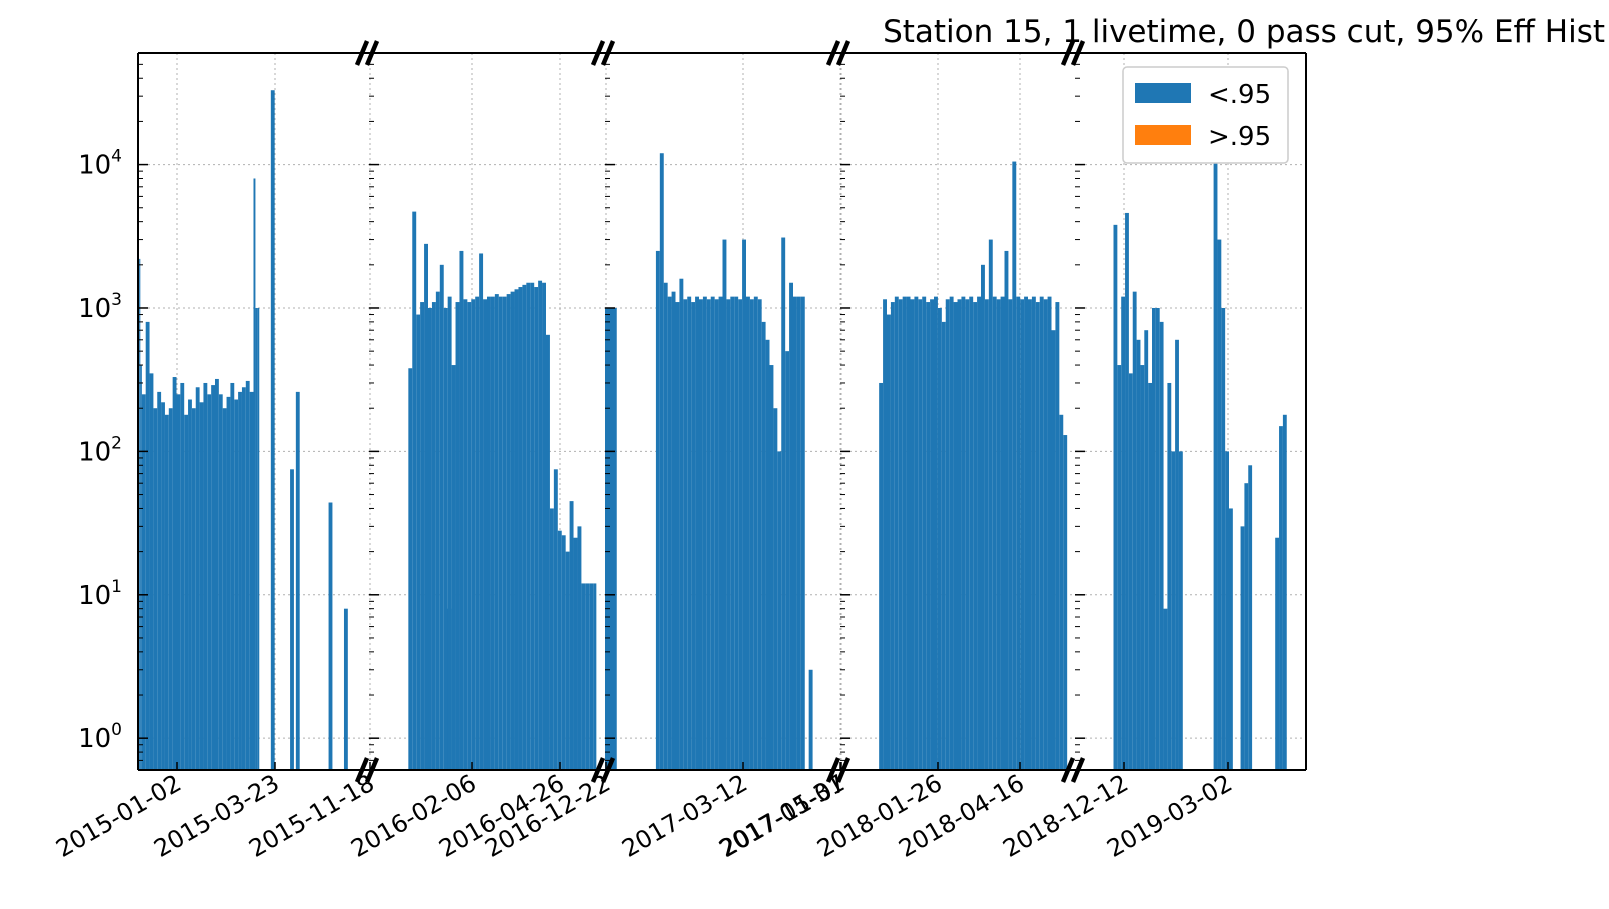 The image size is (1609, 909). What do you see at coordinates (100, 450) in the screenshot?
I see `y-tick-label: 10²` at bounding box center [100, 450].